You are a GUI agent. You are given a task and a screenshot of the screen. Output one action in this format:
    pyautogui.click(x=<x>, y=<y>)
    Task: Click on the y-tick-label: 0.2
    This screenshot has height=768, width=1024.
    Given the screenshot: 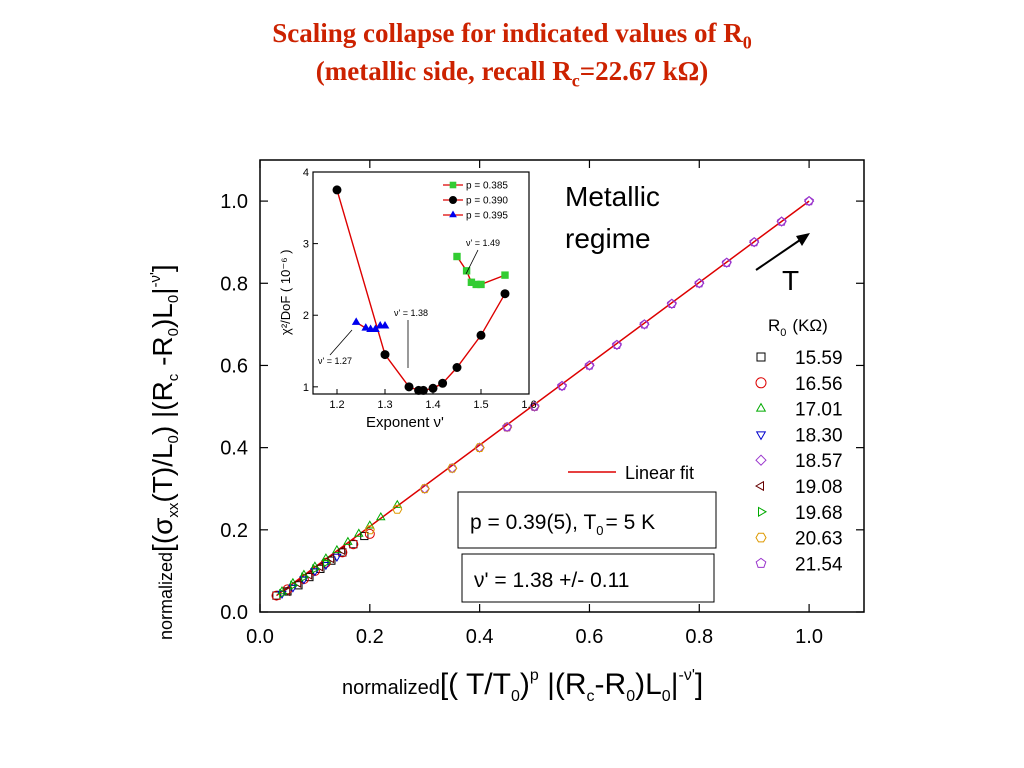 What is the action you would take?
    pyautogui.click(x=234, y=531)
    